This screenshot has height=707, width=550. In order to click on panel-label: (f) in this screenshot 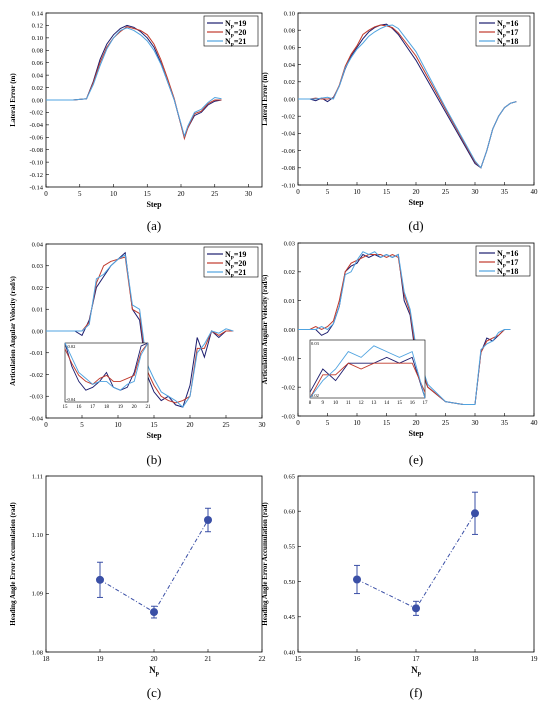, I will do `click(416, 692)`.